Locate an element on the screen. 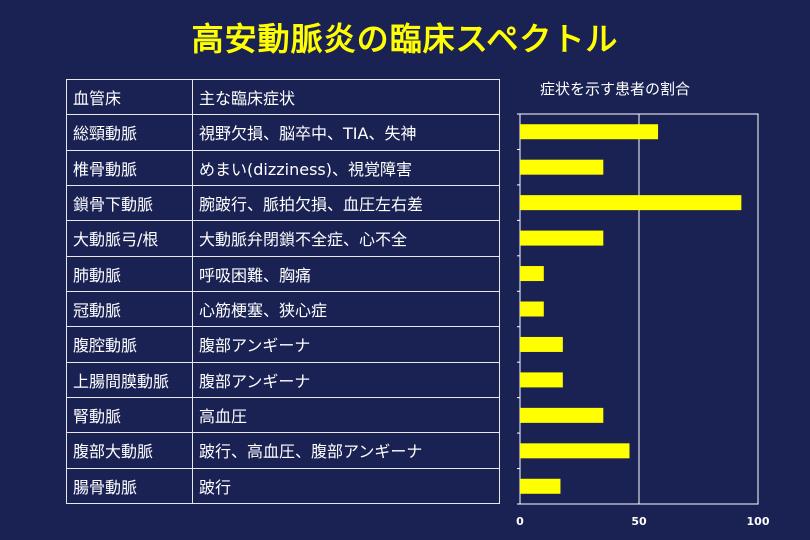 Image resolution: width=810 pixels, height=540 pixels. symptom-cell: 跛行、高血圧、腹部アンギーナ is located at coordinates (346, 450).